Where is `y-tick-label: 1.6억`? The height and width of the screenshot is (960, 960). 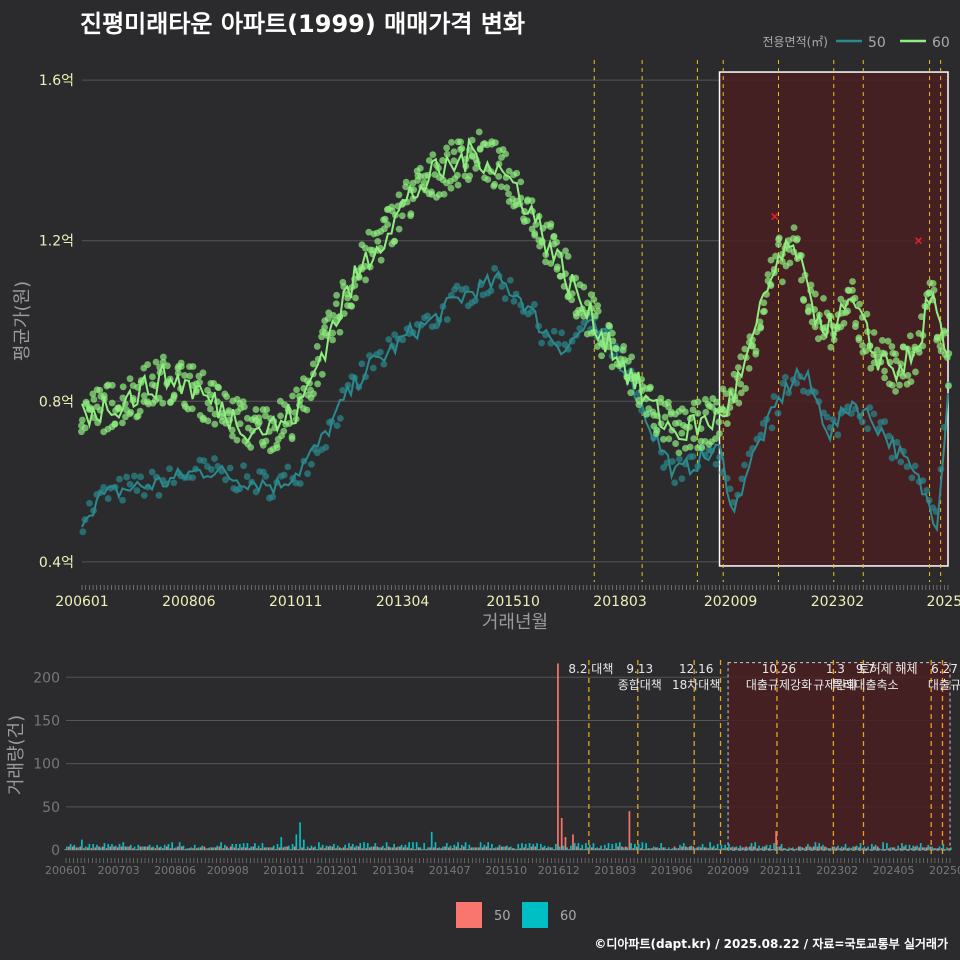
y-tick-label: 1.6억 is located at coordinates (56, 81).